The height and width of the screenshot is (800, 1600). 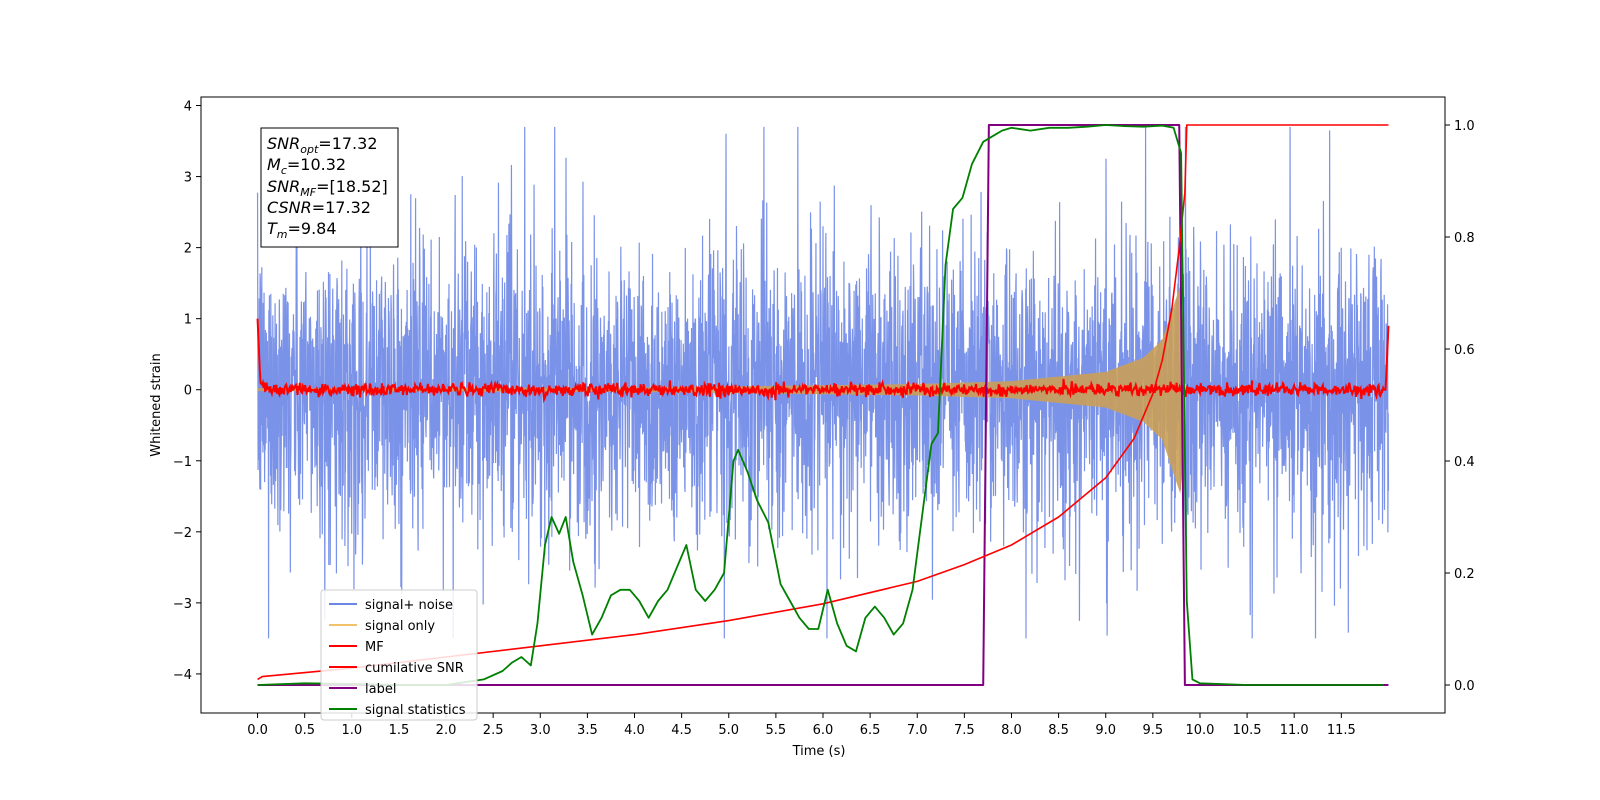 What do you see at coordinates (374, 647) in the screenshot?
I see `legend-label-mf: MF` at bounding box center [374, 647].